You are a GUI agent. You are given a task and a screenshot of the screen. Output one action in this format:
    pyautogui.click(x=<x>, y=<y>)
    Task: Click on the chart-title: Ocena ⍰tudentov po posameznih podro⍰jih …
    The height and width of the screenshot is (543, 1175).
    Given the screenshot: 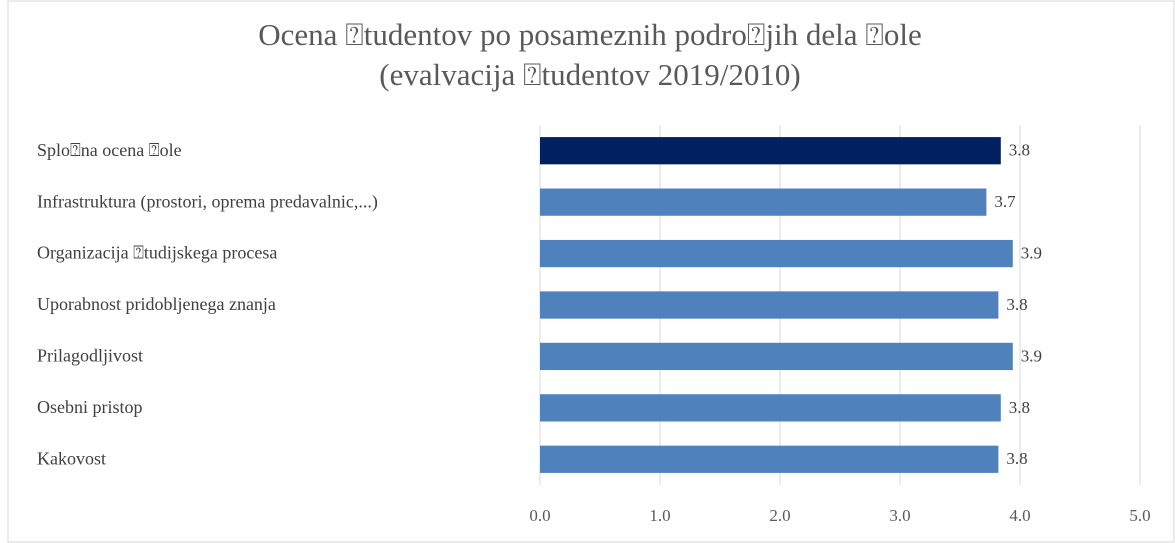 What is the action you would take?
    pyautogui.click(x=590, y=34)
    